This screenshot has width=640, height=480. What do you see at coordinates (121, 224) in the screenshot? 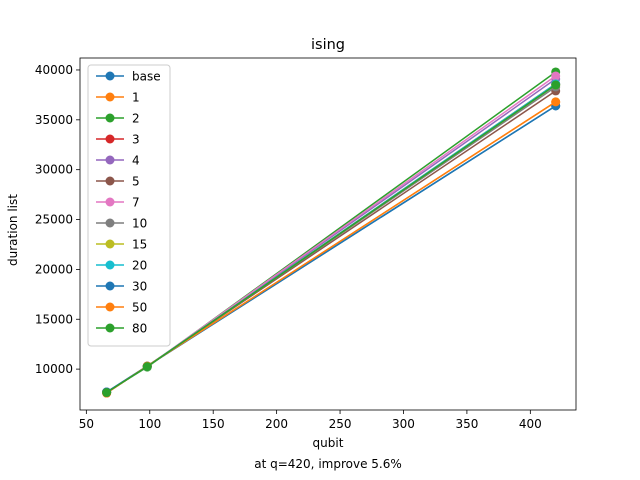
I see `legend-item: 10` at bounding box center [121, 224].